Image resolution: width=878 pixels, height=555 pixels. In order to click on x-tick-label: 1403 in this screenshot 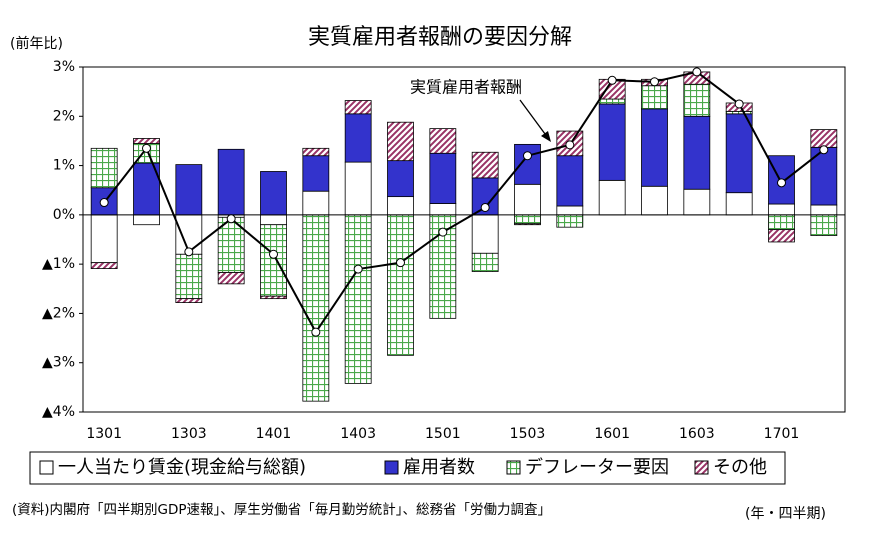, I will do `click(358, 434)`.